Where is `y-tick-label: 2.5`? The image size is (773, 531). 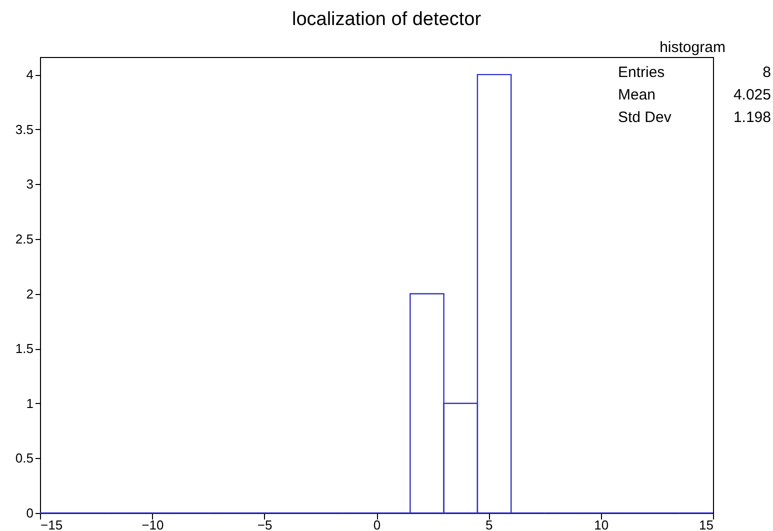 y-tick-label: 2.5 is located at coordinates (24, 238).